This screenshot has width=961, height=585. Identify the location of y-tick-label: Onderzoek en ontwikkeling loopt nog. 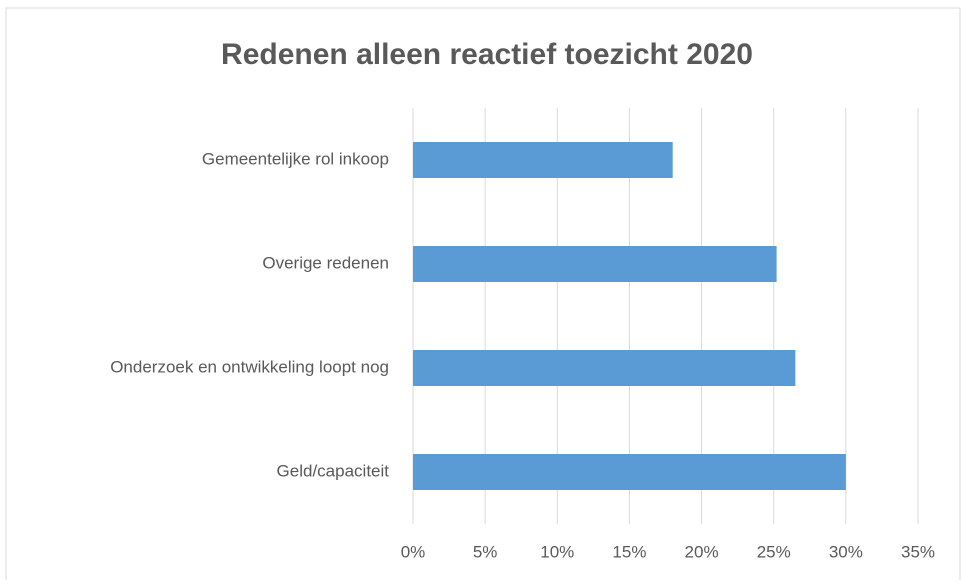
(249, 366).